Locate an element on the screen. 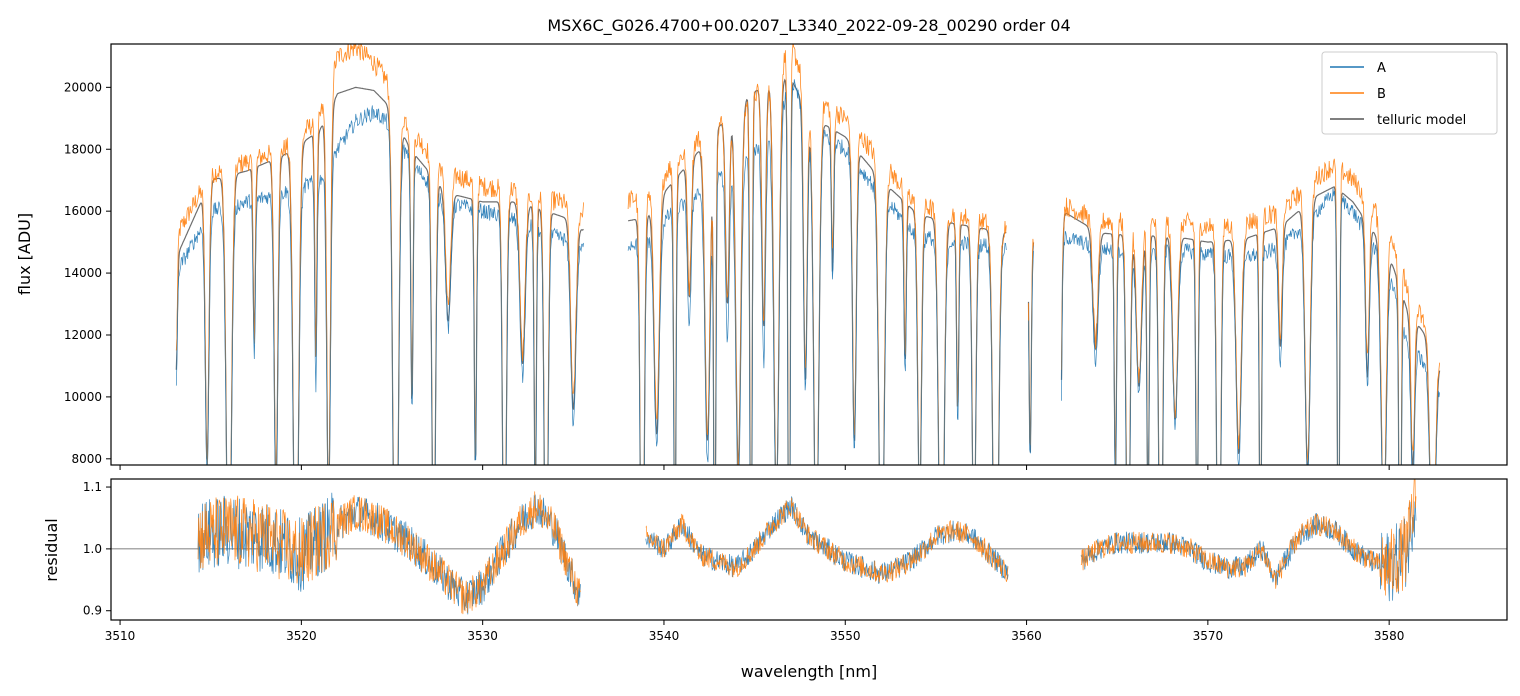 The width and height of the screenshot is (1520, 696). residual-x-tick-label: 3580 is located at coordinates (1389, 636).